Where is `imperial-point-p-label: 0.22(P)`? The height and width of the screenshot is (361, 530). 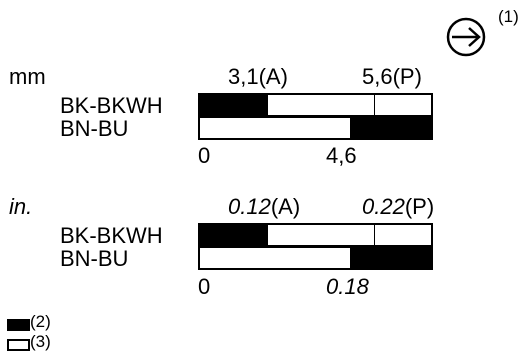 imperial-point-p-label: 0.22(P) is located at coordinates (398, 207).